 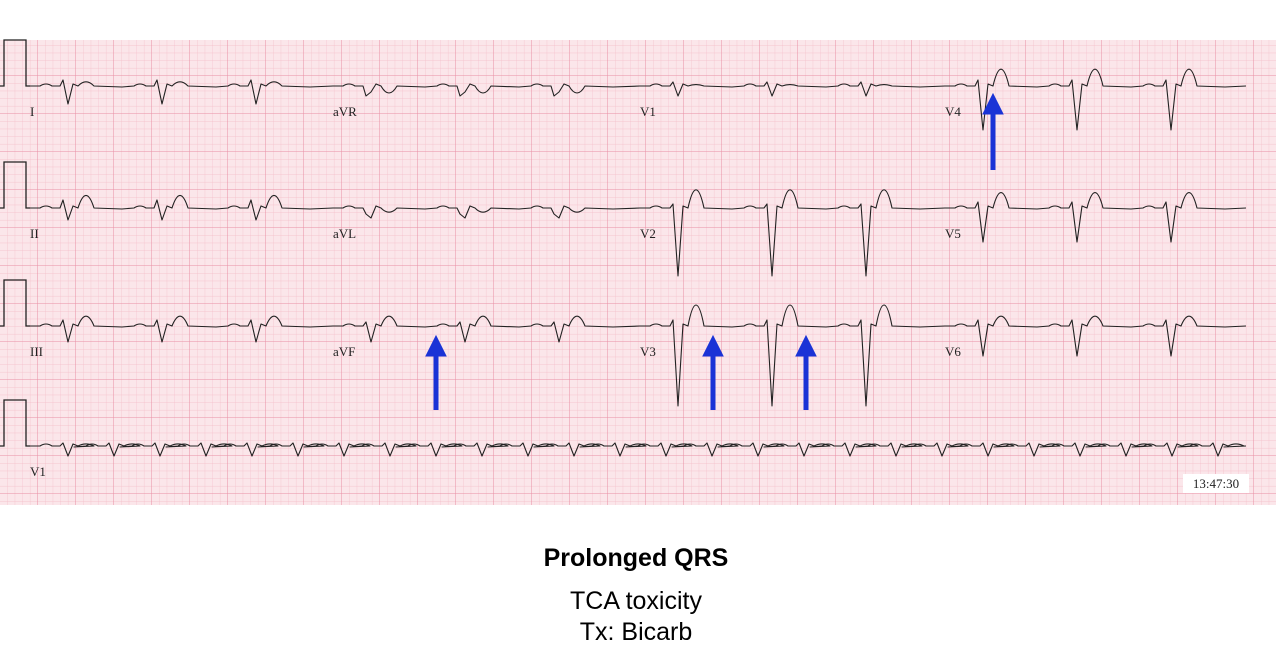 What do you see at coordinates (648, 351) in the screenshot?
I see `lead-label: V3` at bounding box center [648, 351].